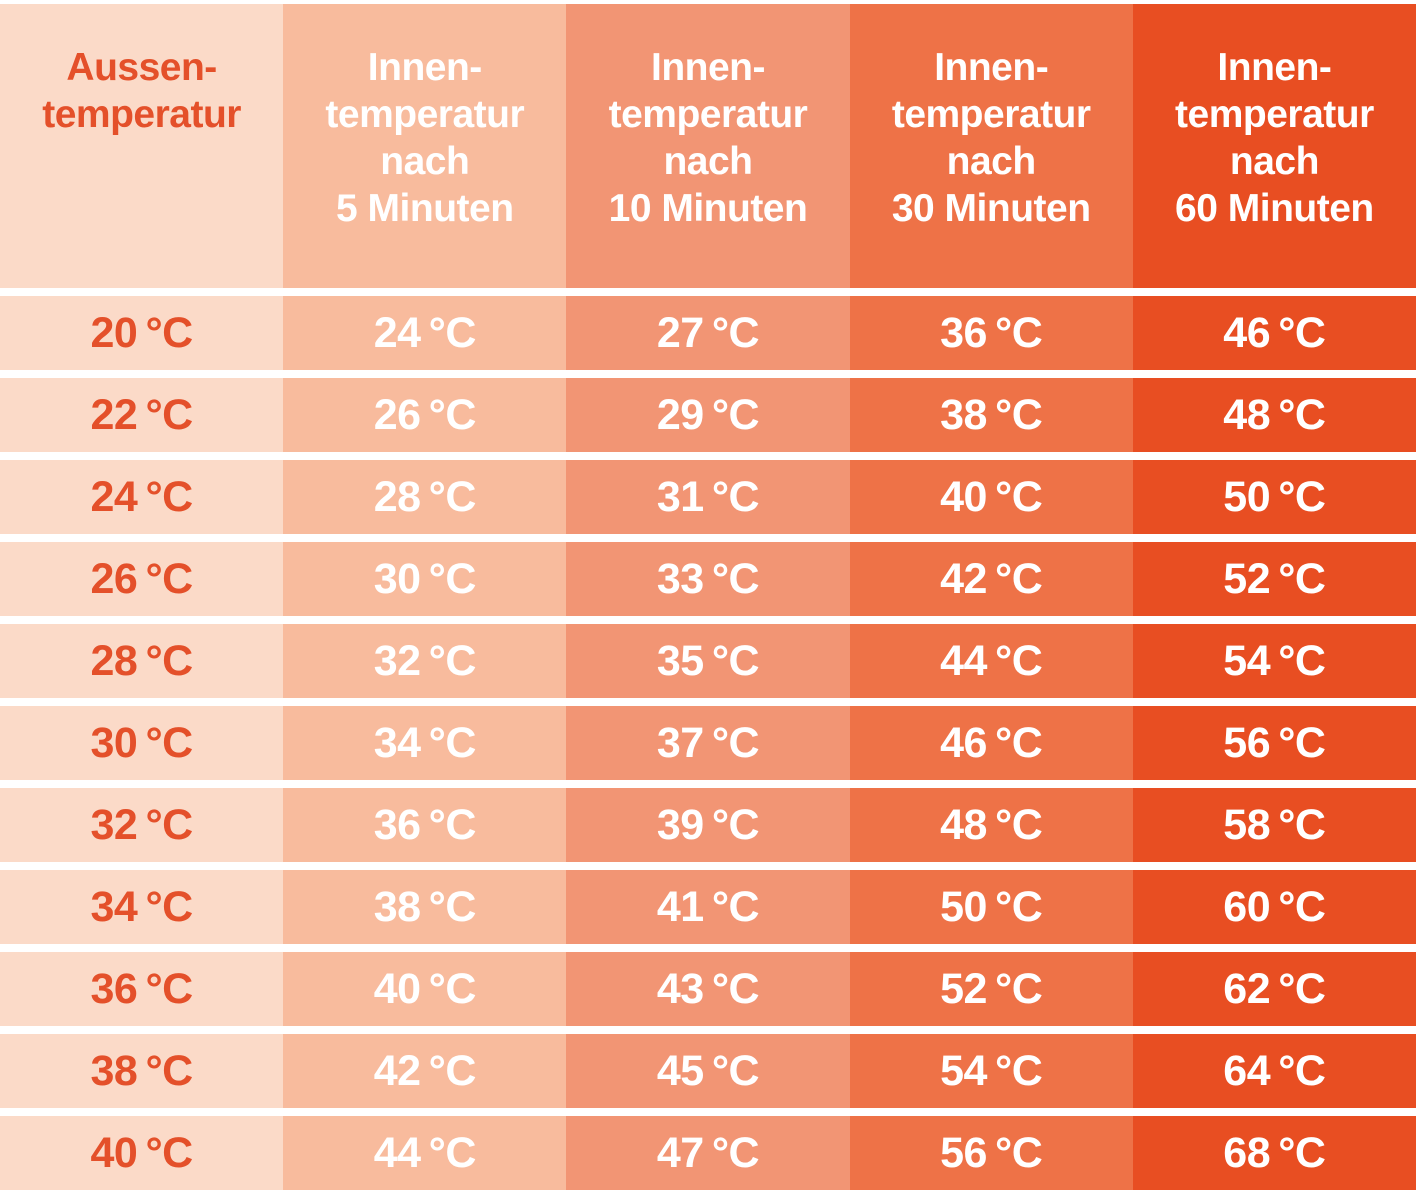 The image size is (1416, 1200). I want to click on outside-temp-cell: 20 °C, so click(142, 333).